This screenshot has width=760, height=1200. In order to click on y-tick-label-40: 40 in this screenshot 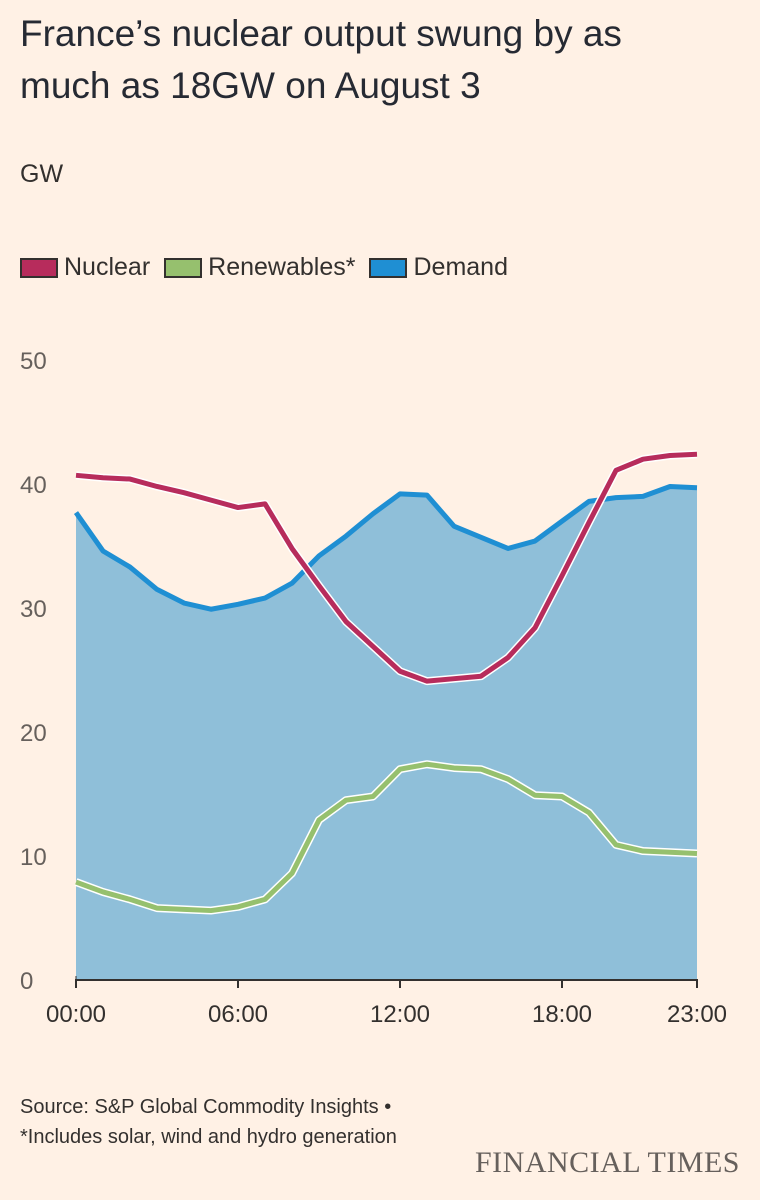, I will do `click(33, 485)`.